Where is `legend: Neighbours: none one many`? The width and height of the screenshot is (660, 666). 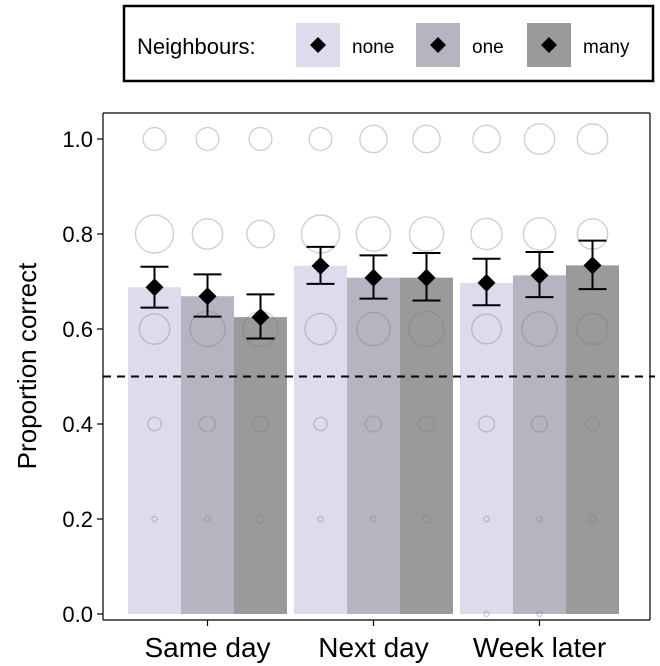 legend: Neighbours: none one many is located at coordinates (388, 43).